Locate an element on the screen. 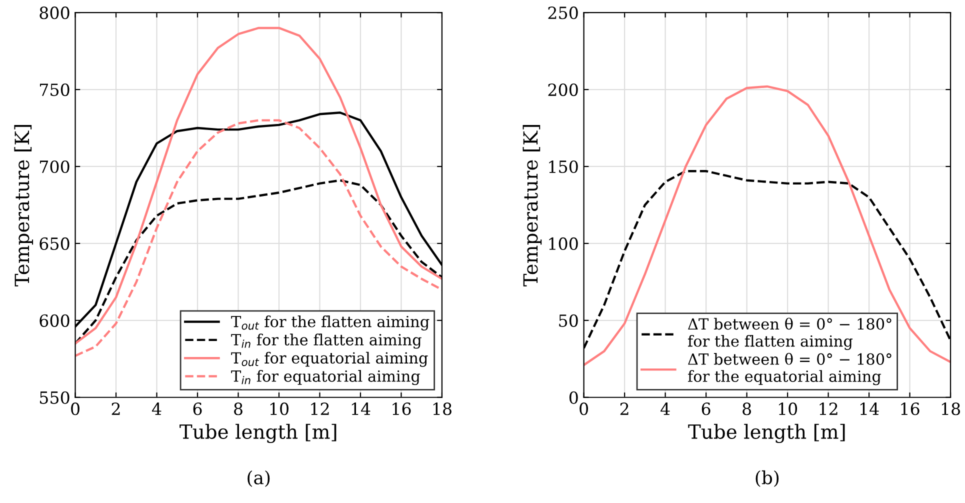 The width and height of the screenshot is (965, 503). legend-label: ΔT between θ = 0° − 180° for the flatten aiming is located at coordinates (790, 334).